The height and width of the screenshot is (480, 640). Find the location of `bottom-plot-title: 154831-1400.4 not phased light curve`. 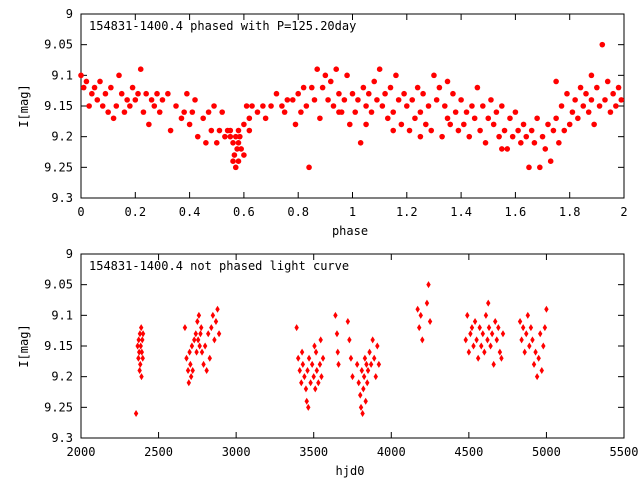

bottom-plot-title: 154831-1400.4 not phased light curve is located at coordinates (219, 266).